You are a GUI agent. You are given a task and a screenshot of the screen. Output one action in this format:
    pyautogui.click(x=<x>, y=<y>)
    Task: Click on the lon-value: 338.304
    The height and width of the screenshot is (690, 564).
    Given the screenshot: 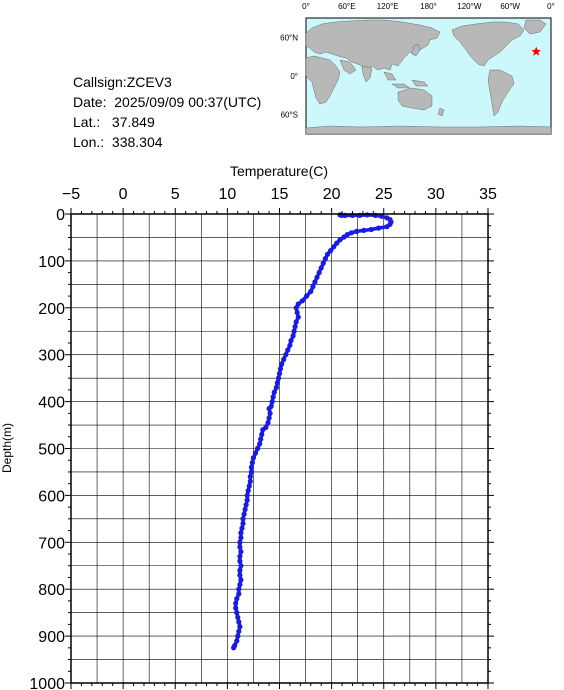 What is the action you would take?
    pyautogui.click(x=137, y=142)
    